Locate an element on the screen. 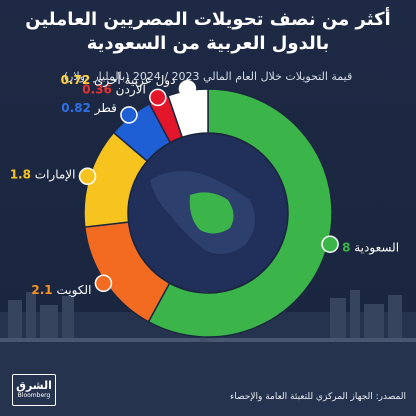 Image resolution: width=416 pixels, height=416 pixels. title-line-1: أكثر من نصف تحويلات المصريين العاملين is located at coordinates (208, 19).